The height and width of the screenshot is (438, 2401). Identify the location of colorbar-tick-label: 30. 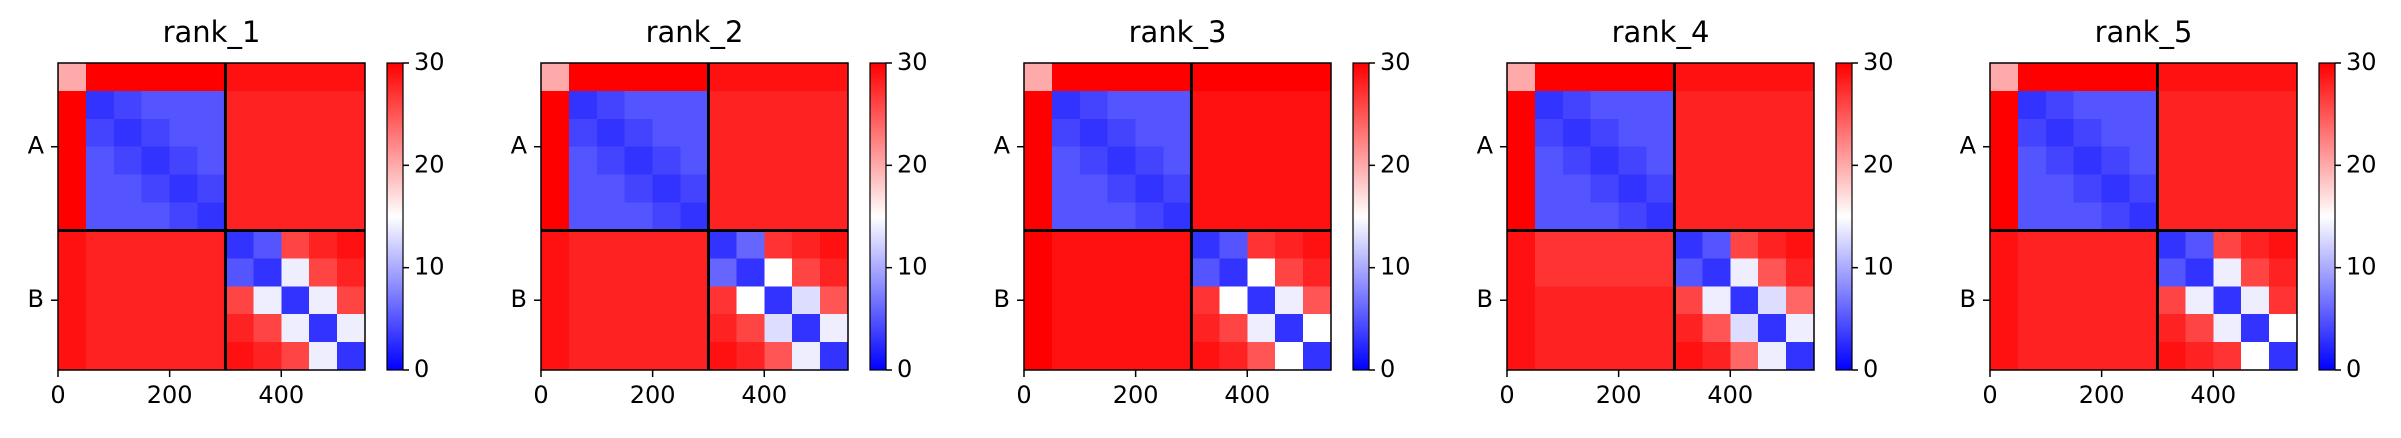
(1395, 62).